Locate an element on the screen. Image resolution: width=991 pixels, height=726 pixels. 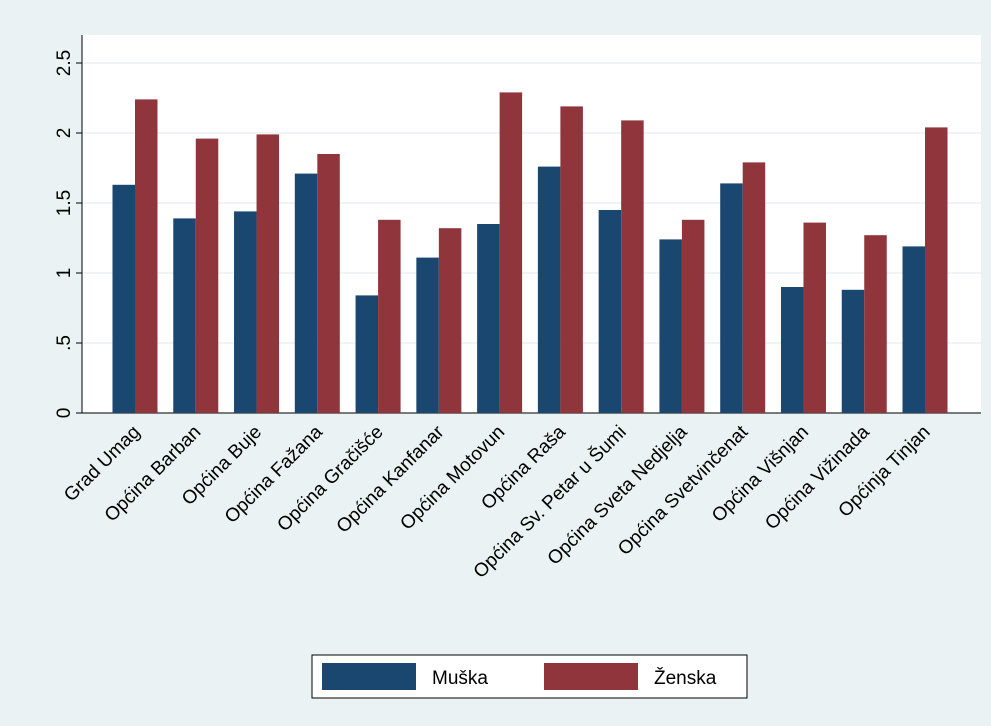
legend-label: Ženska is located at coordinates (685, 678).